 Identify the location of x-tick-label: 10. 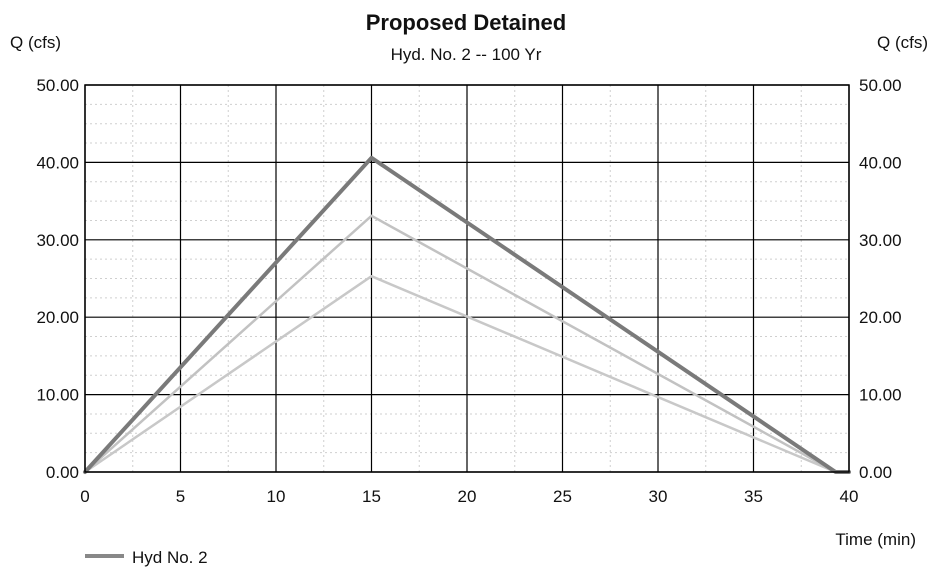
(276, 496).